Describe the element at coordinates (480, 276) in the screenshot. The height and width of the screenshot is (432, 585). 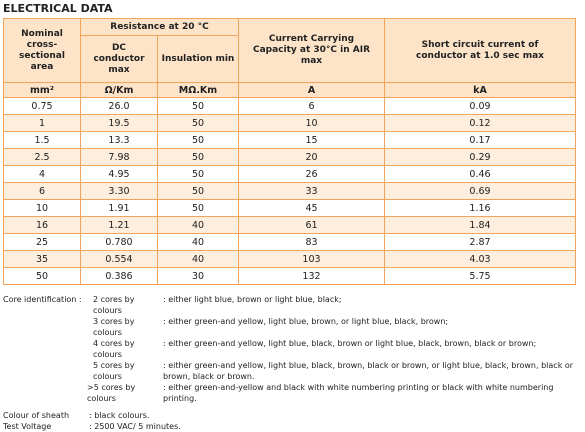
I see `table-cell: 5.75` at that location.